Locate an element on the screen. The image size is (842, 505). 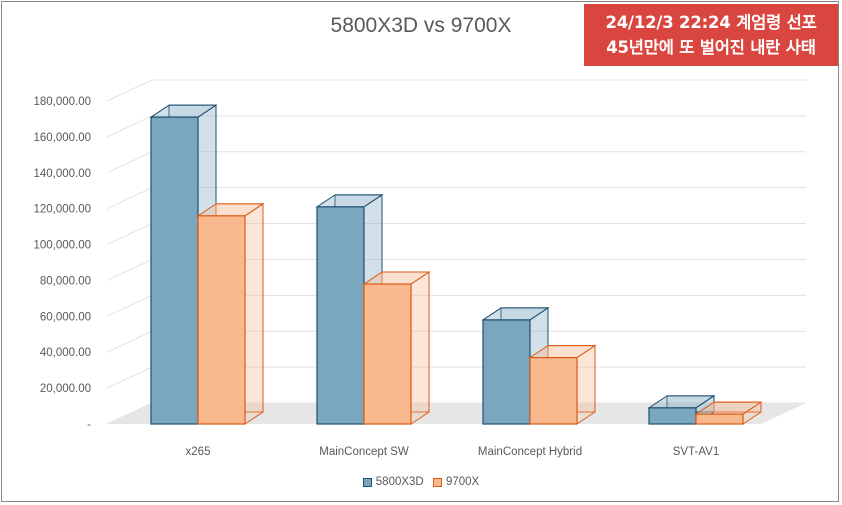
chart-floor is located at coordinates (456, 413).